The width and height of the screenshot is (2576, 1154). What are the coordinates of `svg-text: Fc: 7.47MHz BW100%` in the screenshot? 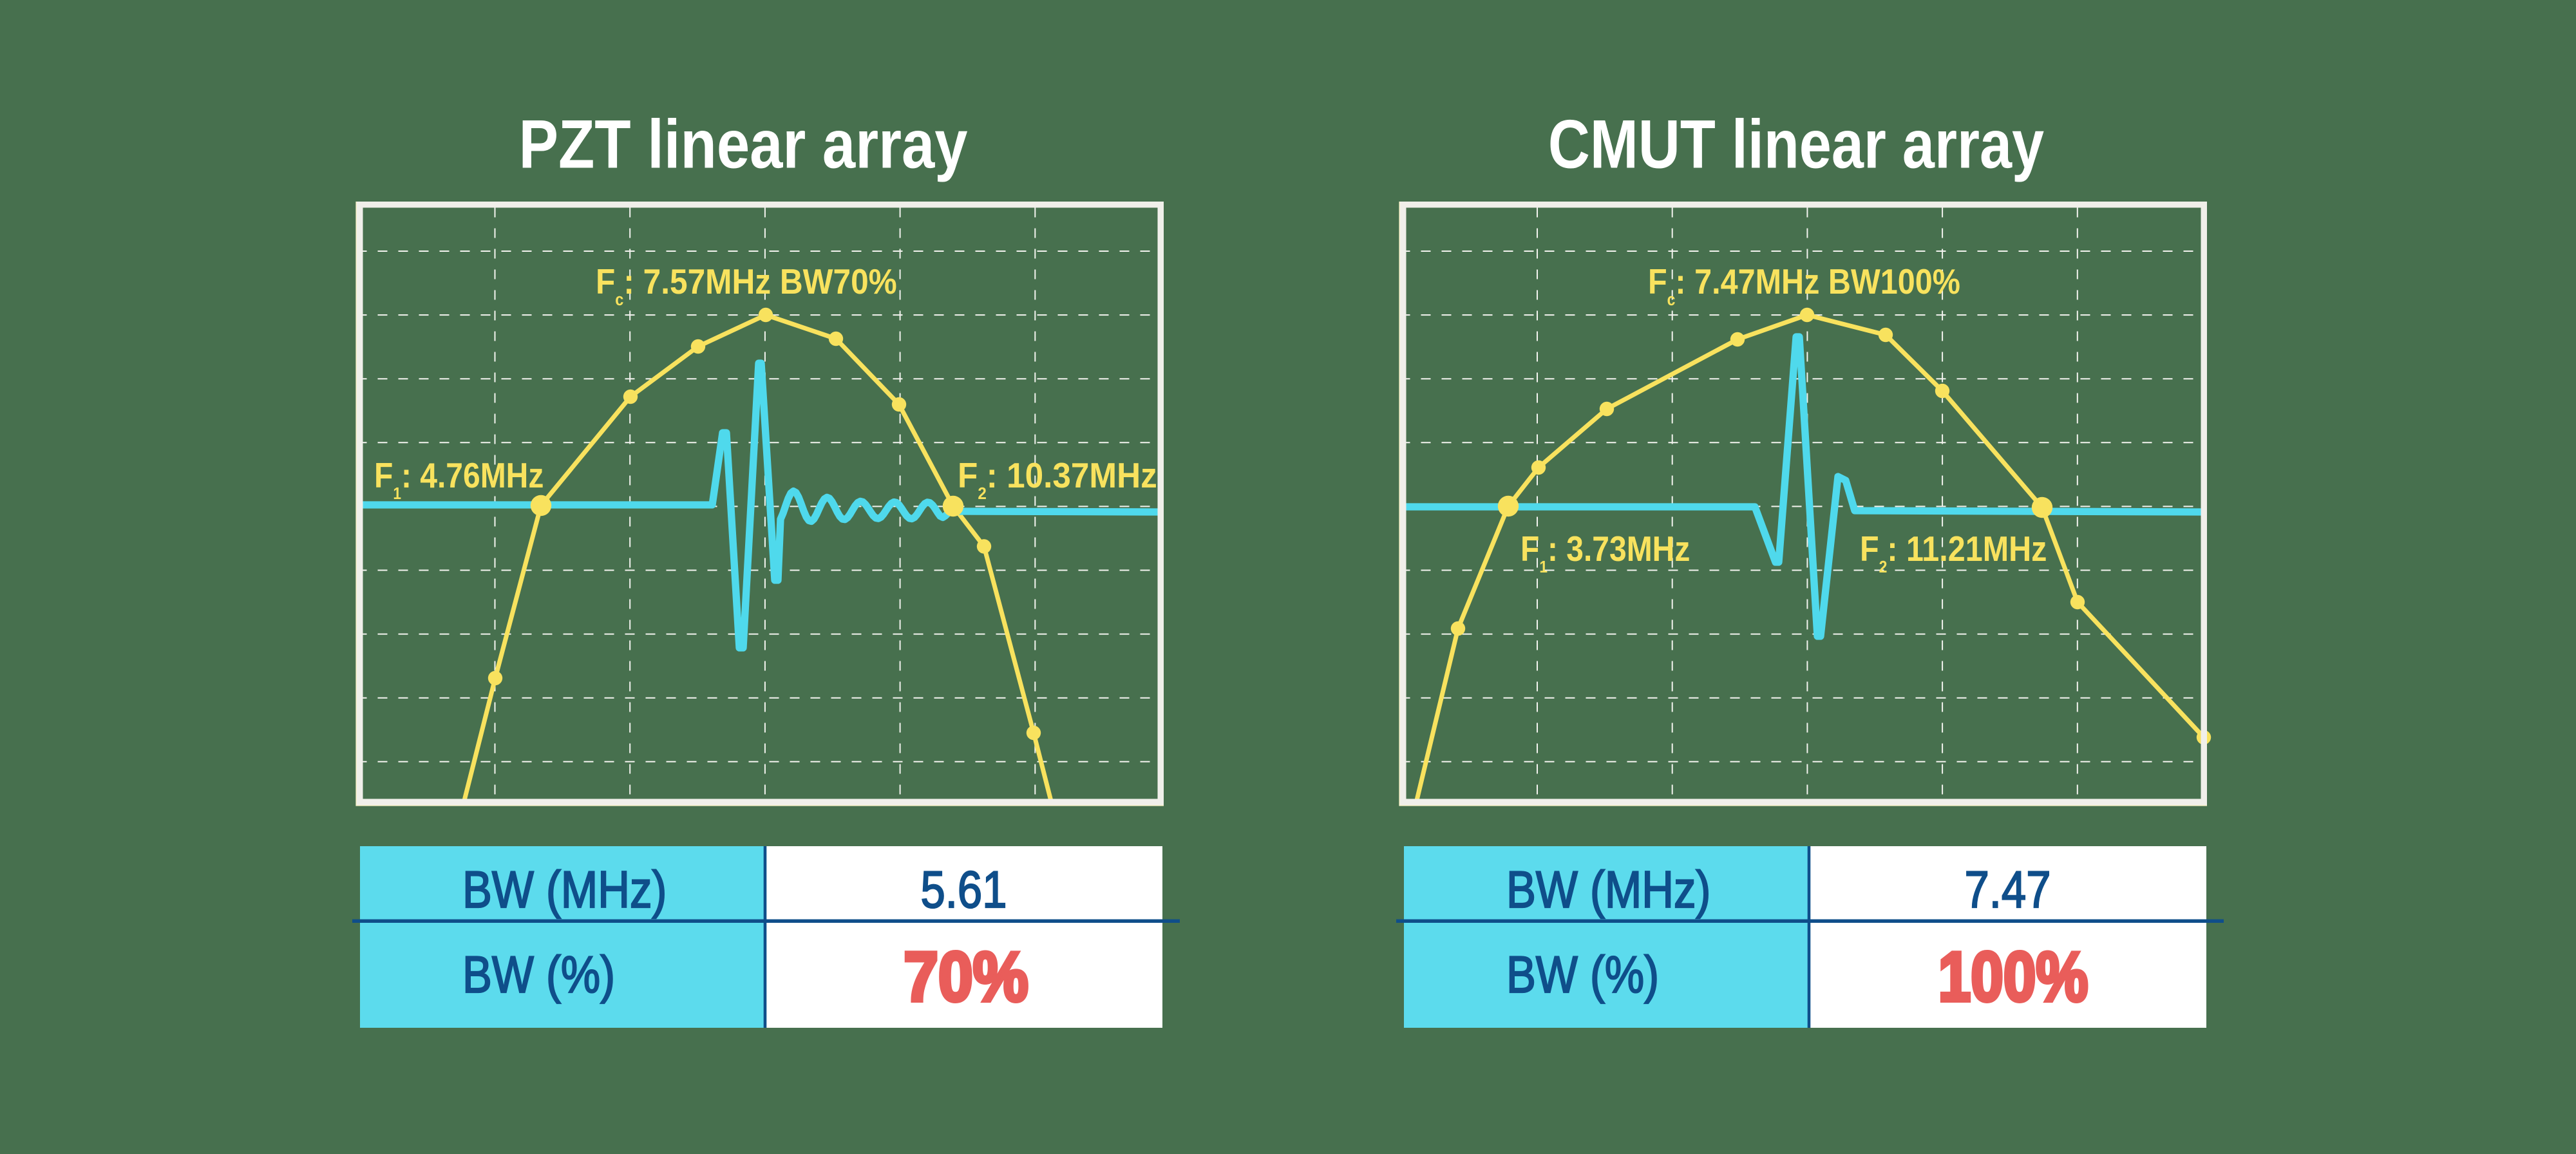 It's located at (1804, 285).